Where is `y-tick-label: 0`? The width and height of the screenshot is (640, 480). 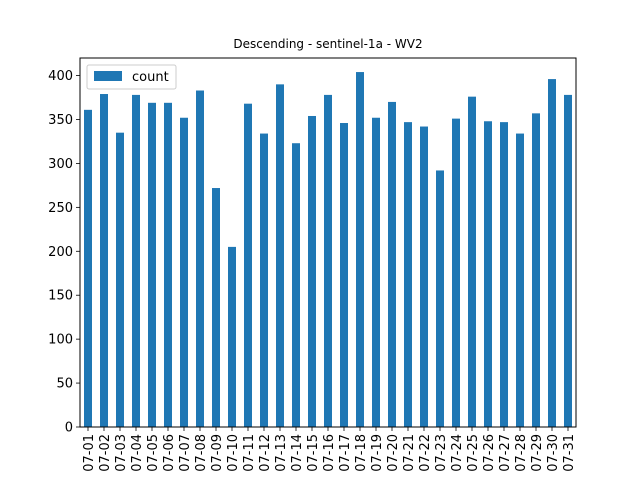
y-tick-label: 0 is located at coordinates (69, 428).